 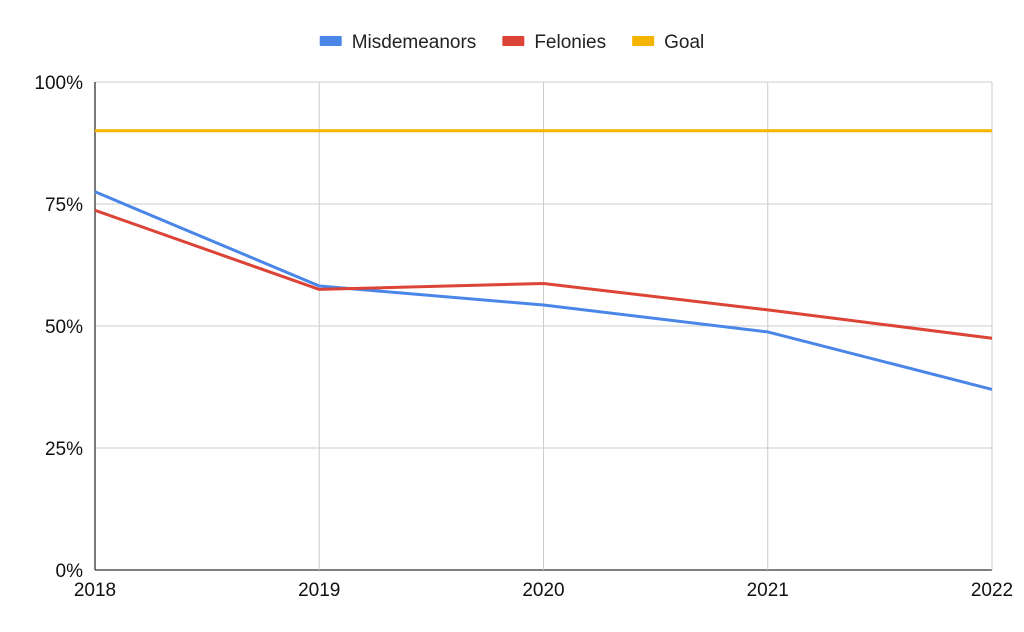 I want to click on x-axis-ticks: 2018 2019 2020 2021 2022, so click(x=543, y=590).